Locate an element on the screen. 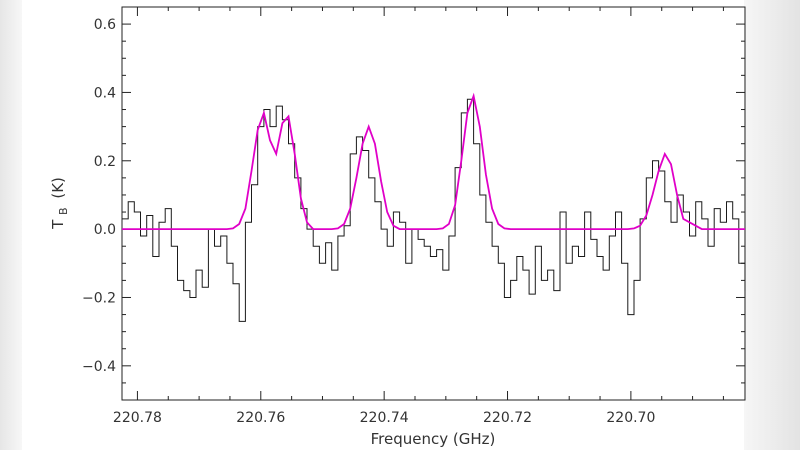 This screenshot has height=450, width=800. x-axis-tick-labels: 220.78 220.76 220.74 220.72 220.70 is located at coordinates (384, 418).